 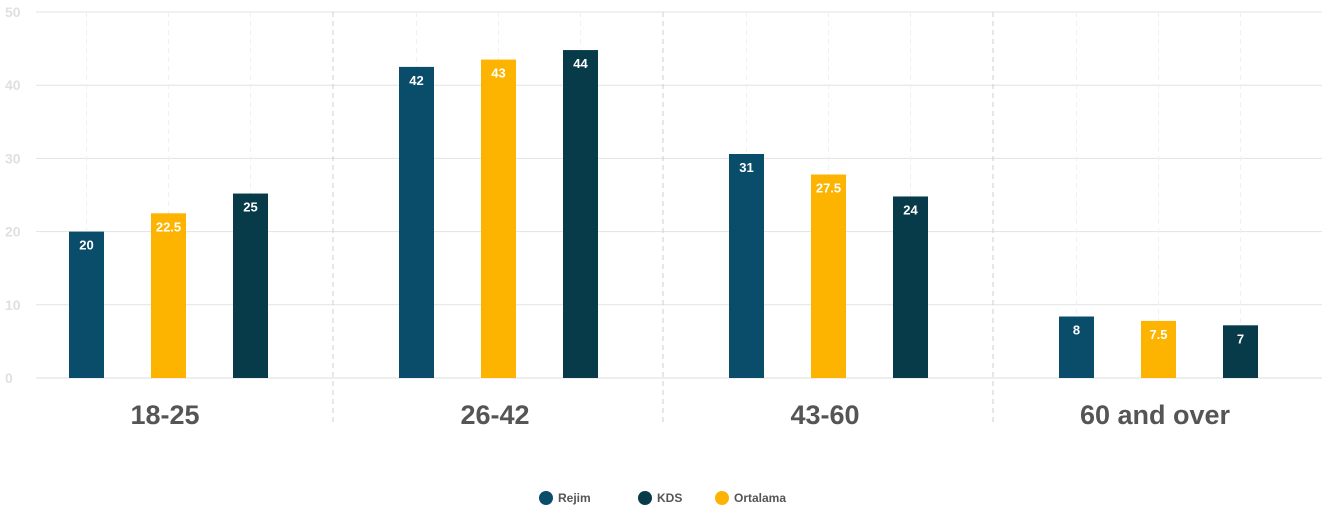 I want to click on y-tick-label: 10, so click(x=13, y=305).